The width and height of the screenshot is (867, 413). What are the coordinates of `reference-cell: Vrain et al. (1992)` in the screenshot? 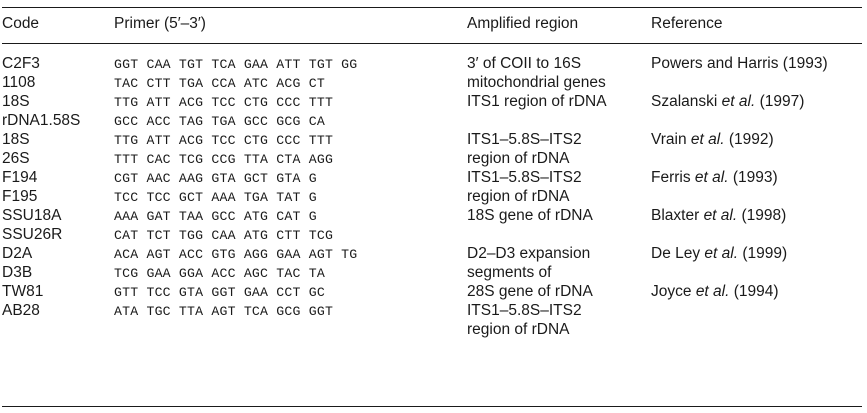 It's located at (712, 140).